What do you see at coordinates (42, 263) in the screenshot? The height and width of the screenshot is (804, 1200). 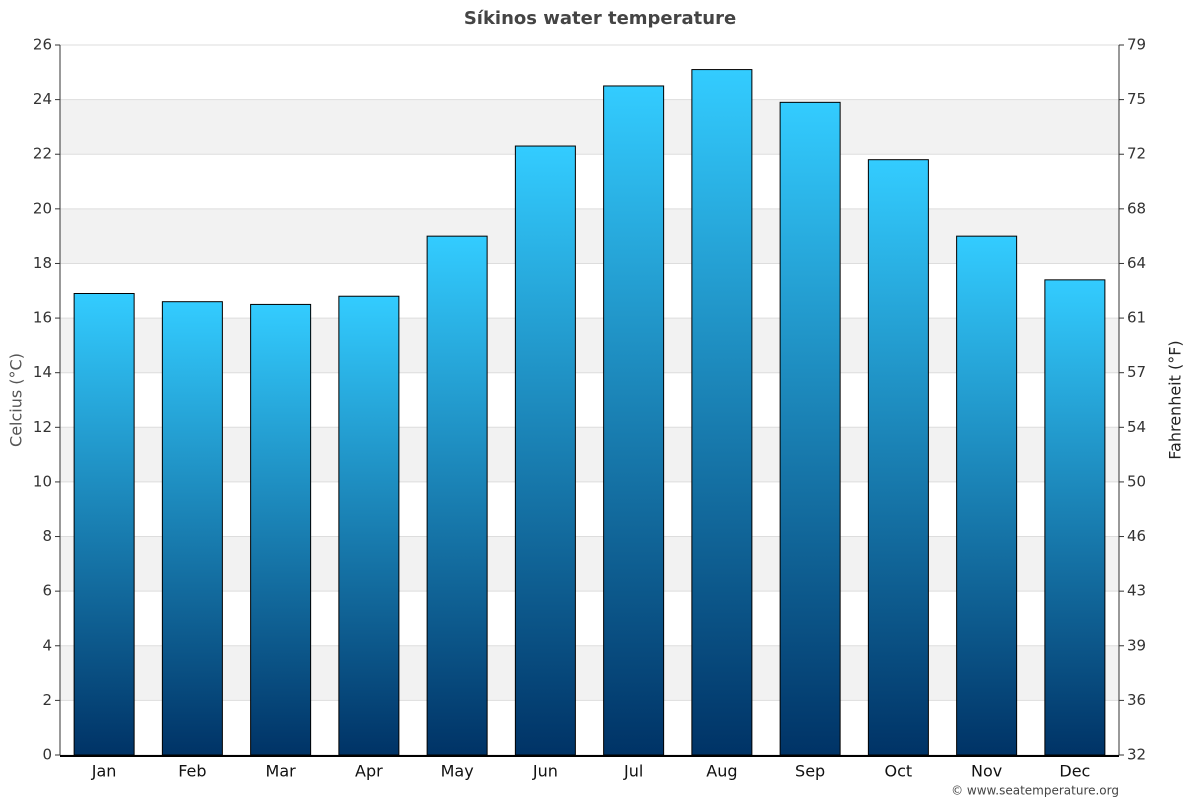 I see `y-tick-label: 18` at bounding box center [42, 263].